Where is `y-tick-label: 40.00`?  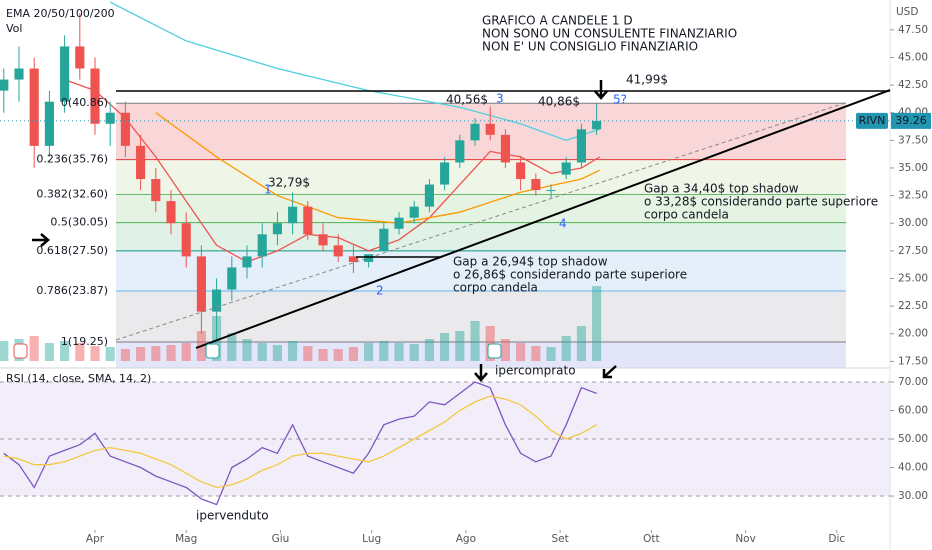
y-tick-label: 40.00 is located at coordinates (913, 468).